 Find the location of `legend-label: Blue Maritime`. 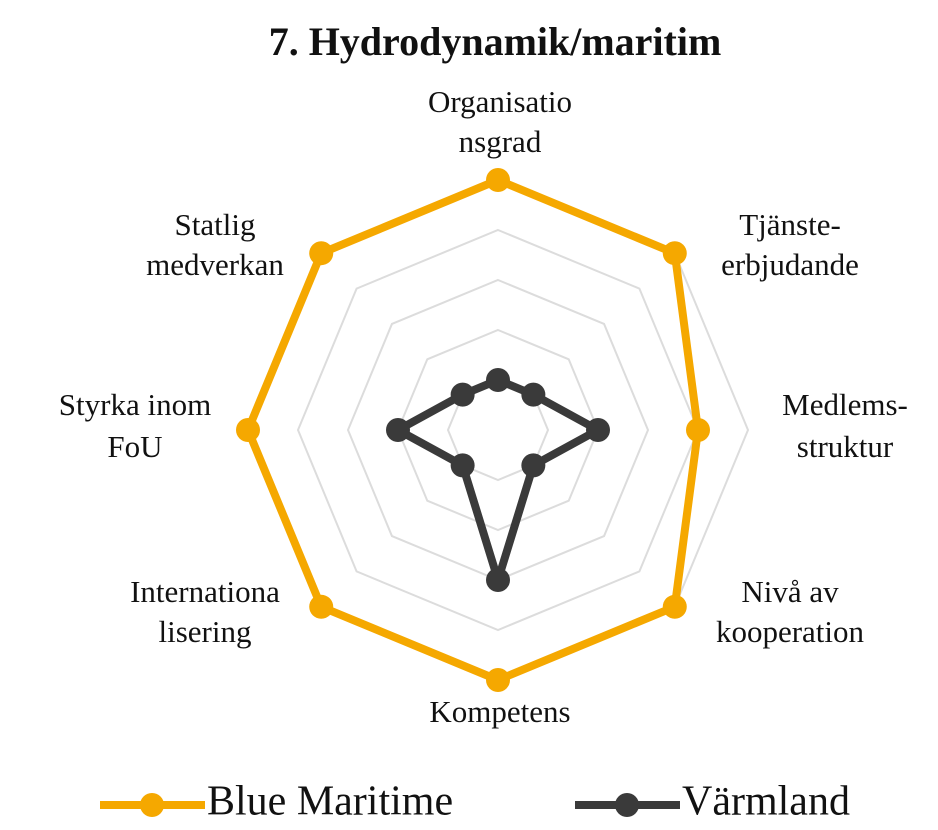

legend-label: Blue Maritime is located at coordinates (330, 802).